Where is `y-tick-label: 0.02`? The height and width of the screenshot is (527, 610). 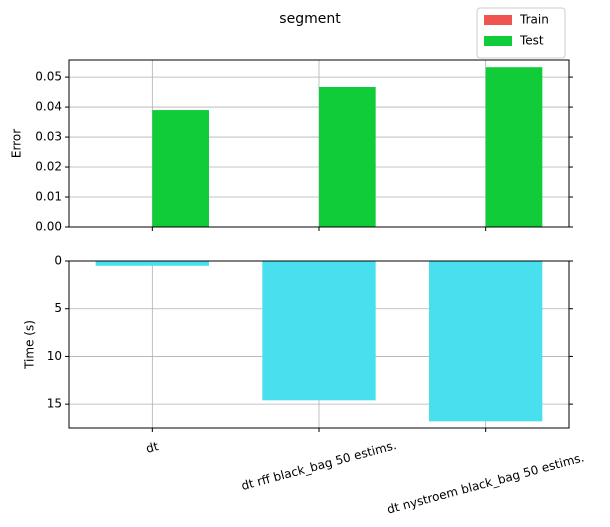
y-tick-label: 0.02 is located at coordinates (48, 167).